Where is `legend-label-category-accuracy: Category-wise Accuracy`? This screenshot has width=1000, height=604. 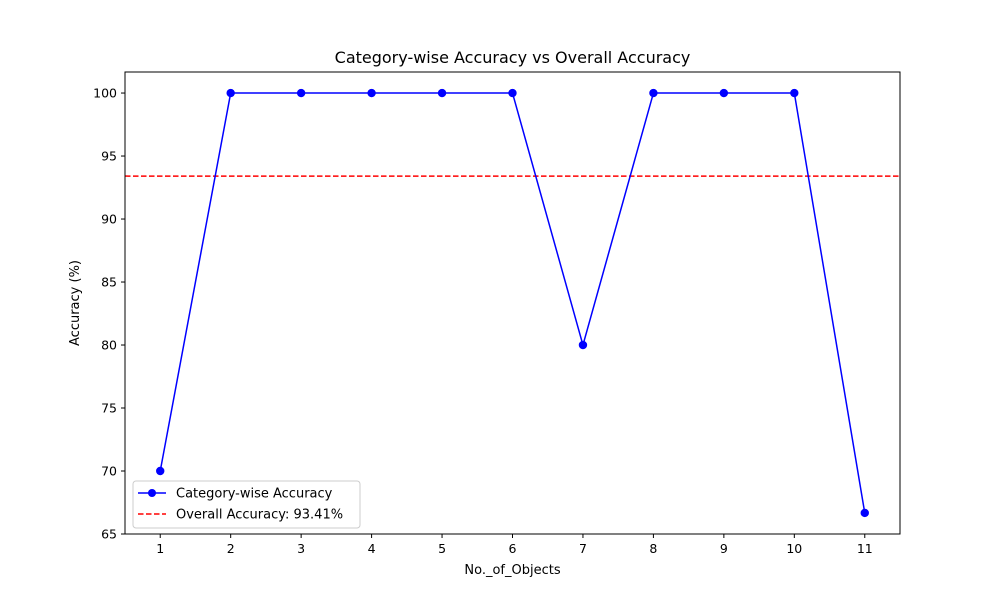
legend-label-category-accuracy: Category-wise Accuracy is located at coordinates (254, 494).